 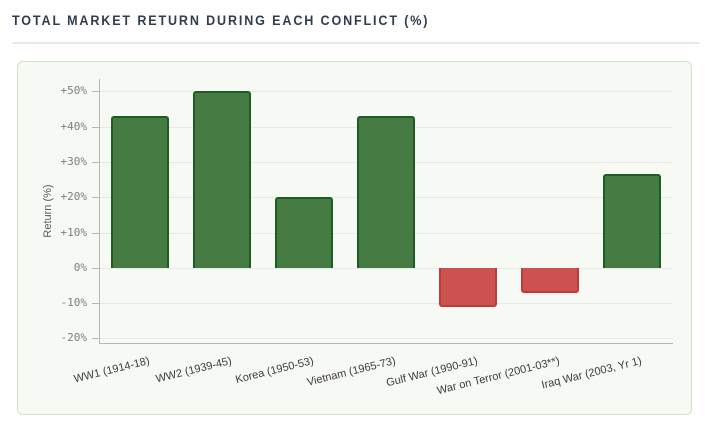 I want to click on y-tick-label: +50%, so click(x=74, y=91).